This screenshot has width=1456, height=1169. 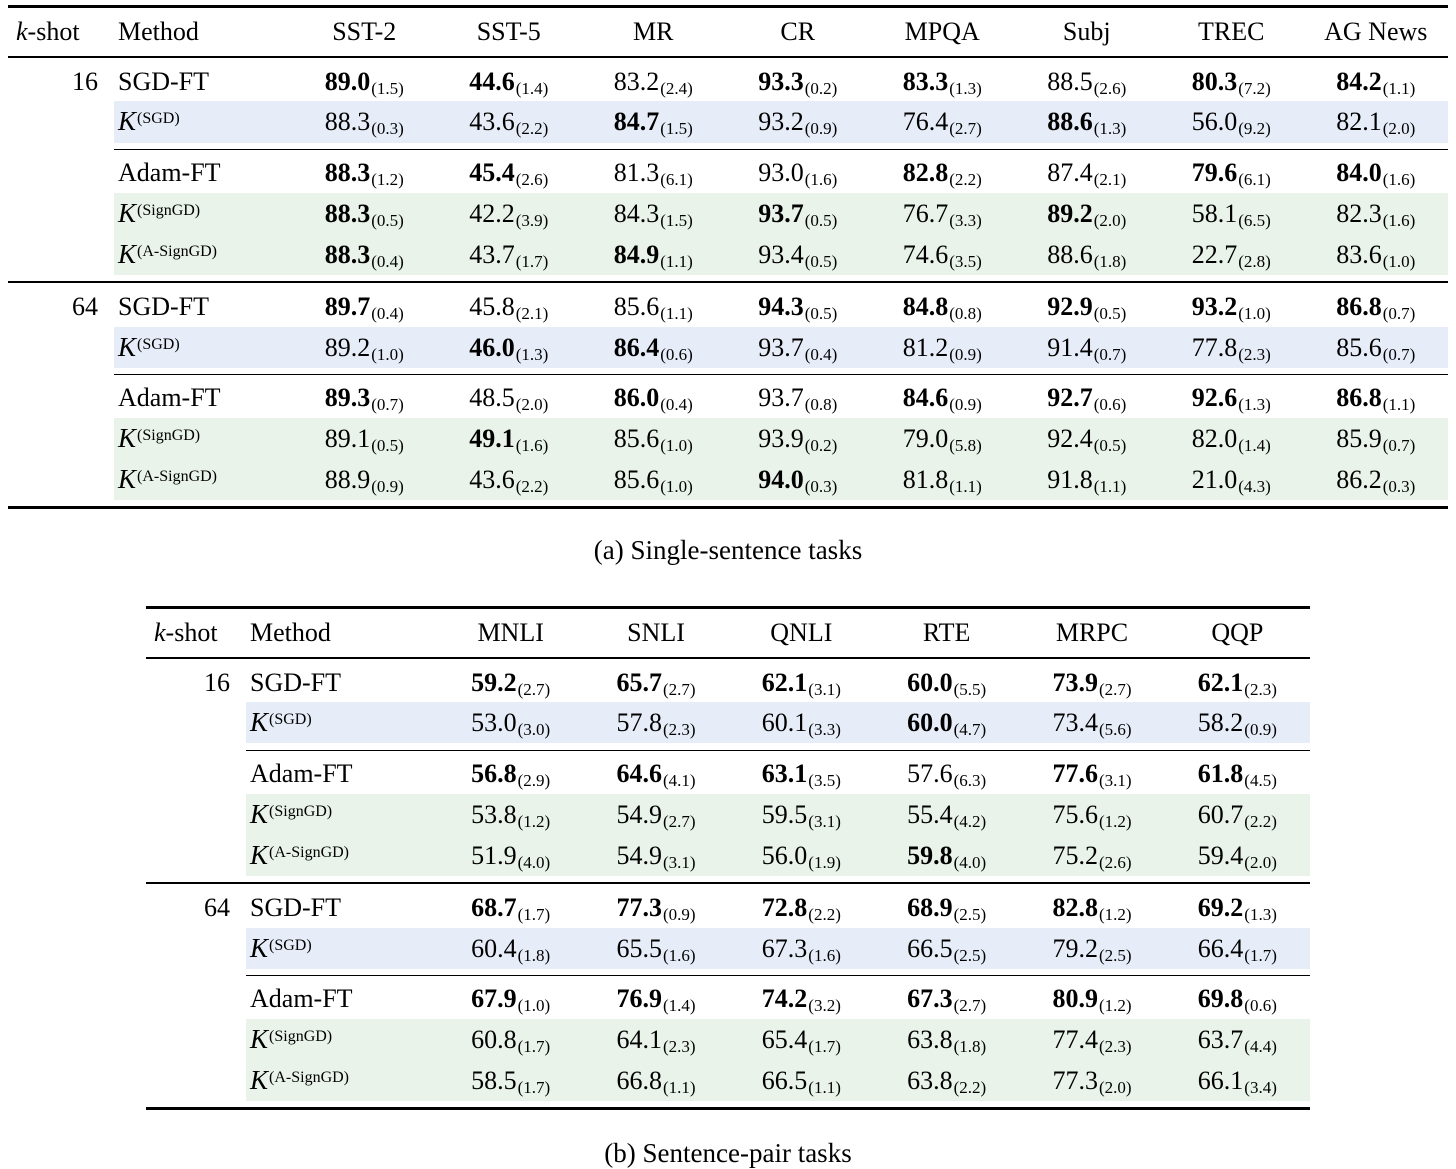 What do you see at coordinates (492, 398) in the screenshot?
I see `score-value: 48.5` at bounding box center [492, 398].